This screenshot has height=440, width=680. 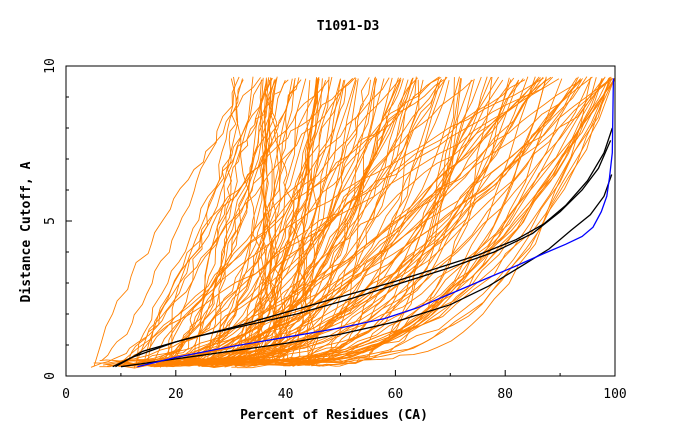 What do you see at coordinates (334, 415) in the screenshot?
I see `x-axis-title: Percent of Residues (CA)` at bounding box center [334, 415].